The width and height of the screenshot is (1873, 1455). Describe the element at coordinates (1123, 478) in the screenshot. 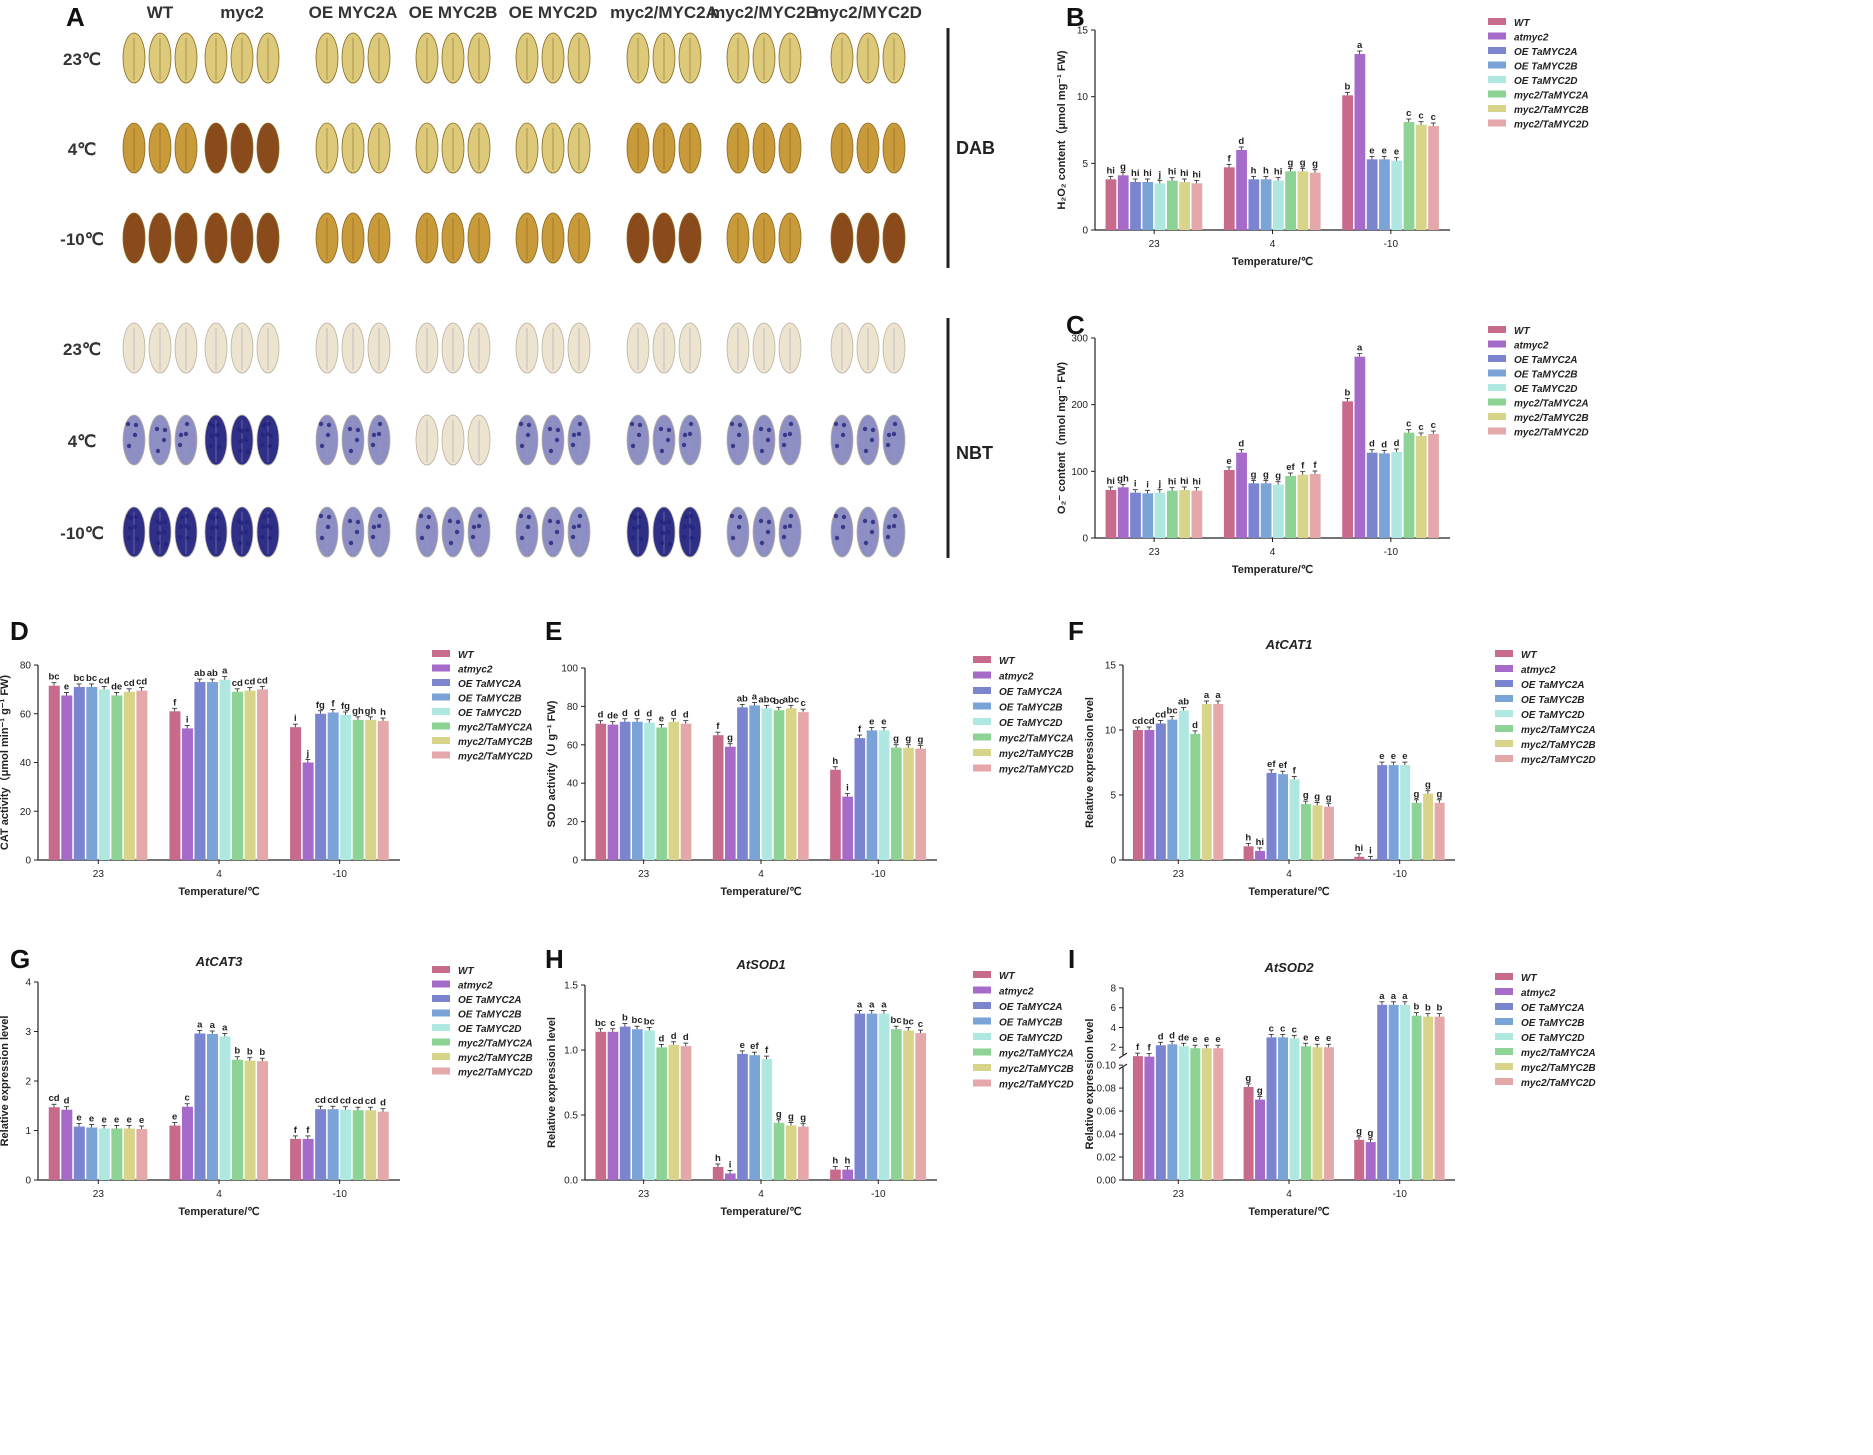

I see `significance-label: gh` at that location.